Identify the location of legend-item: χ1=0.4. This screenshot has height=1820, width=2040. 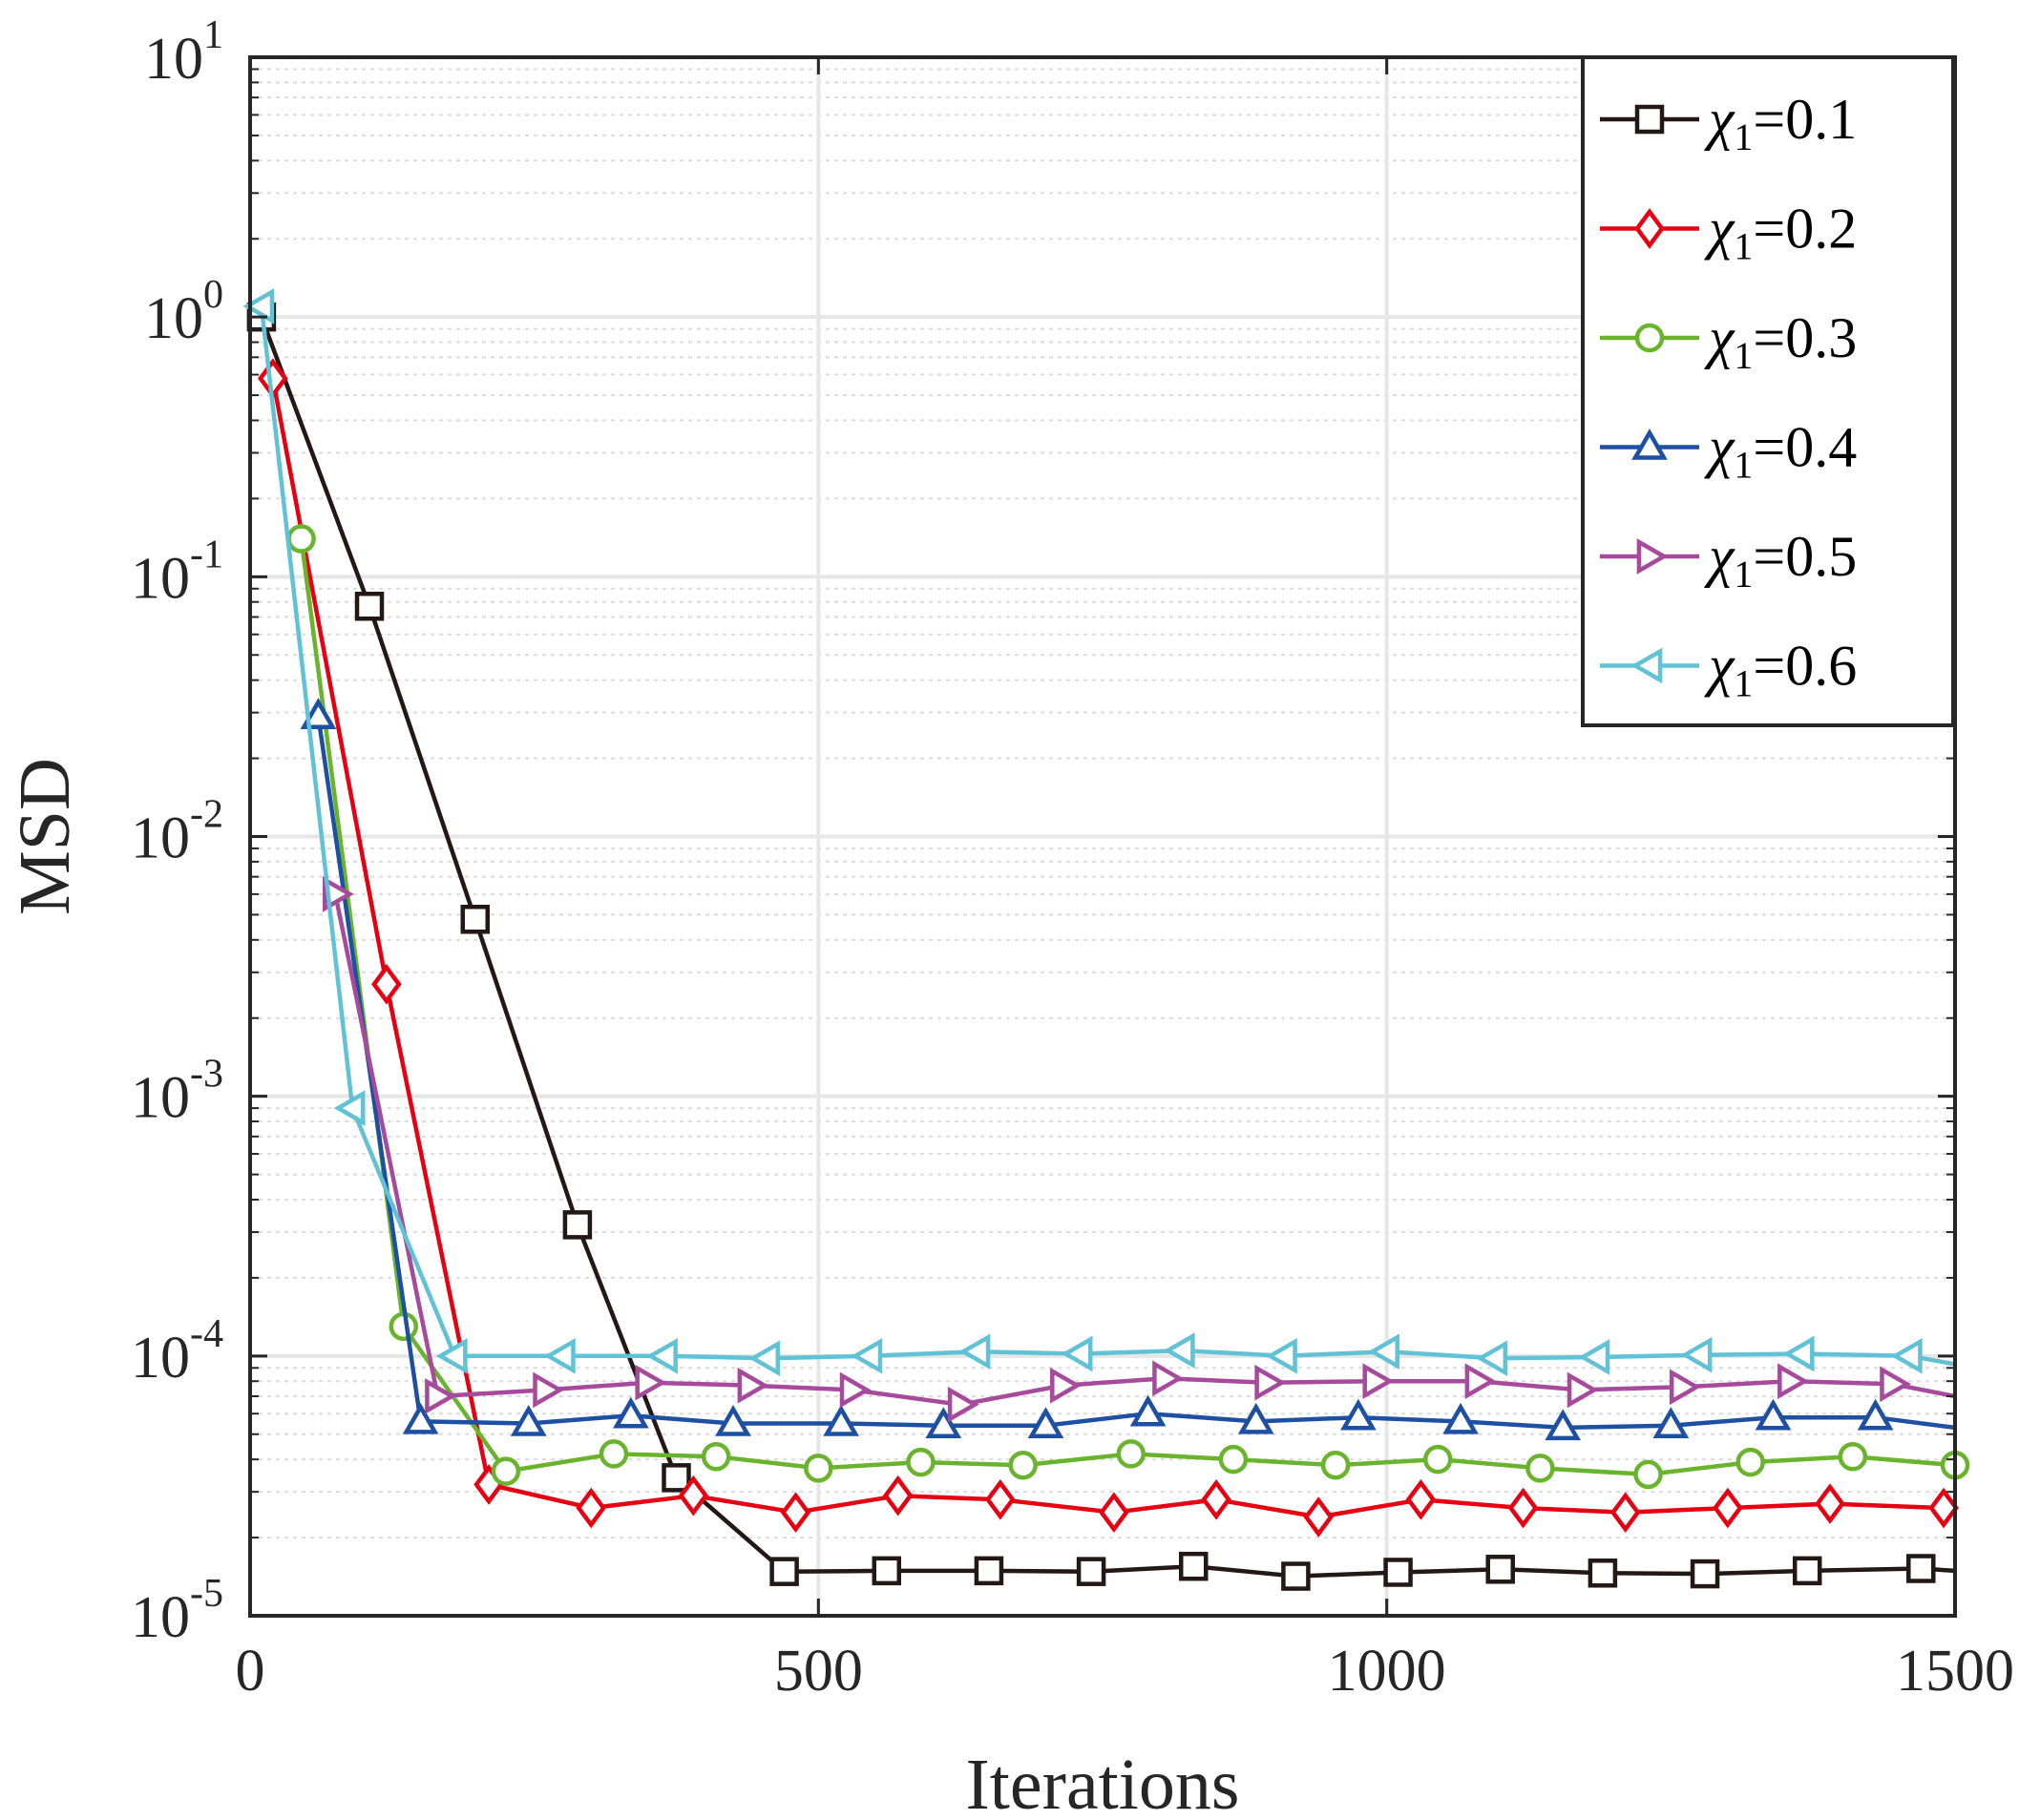
(1728, 451).